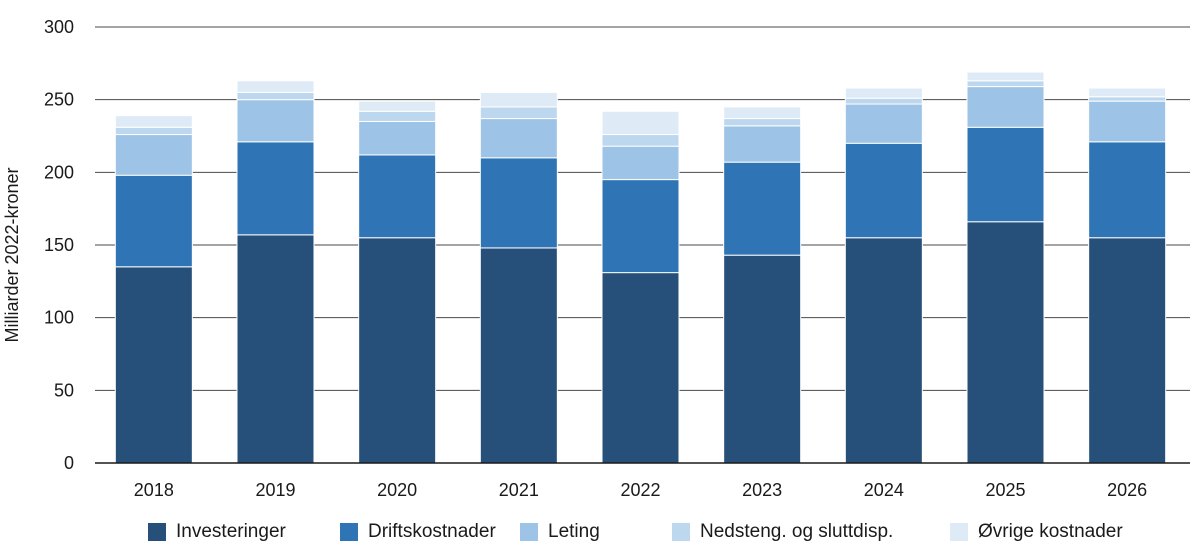  I want to click on legend-item: Leting, so click(560, 532).